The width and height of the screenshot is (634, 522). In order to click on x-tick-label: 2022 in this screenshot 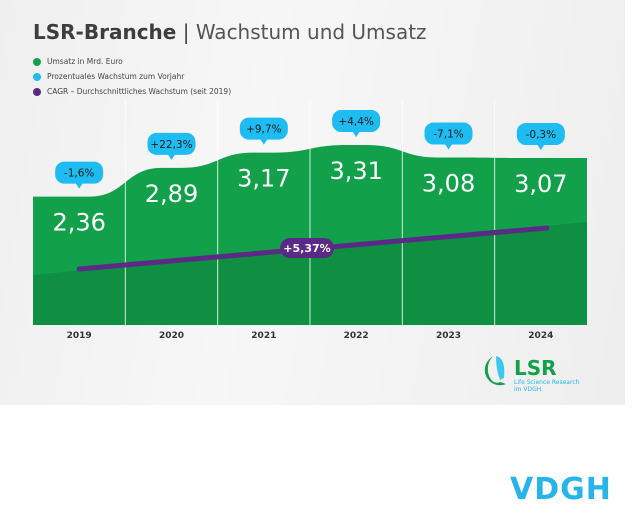, I will do `click(356, 336)`.